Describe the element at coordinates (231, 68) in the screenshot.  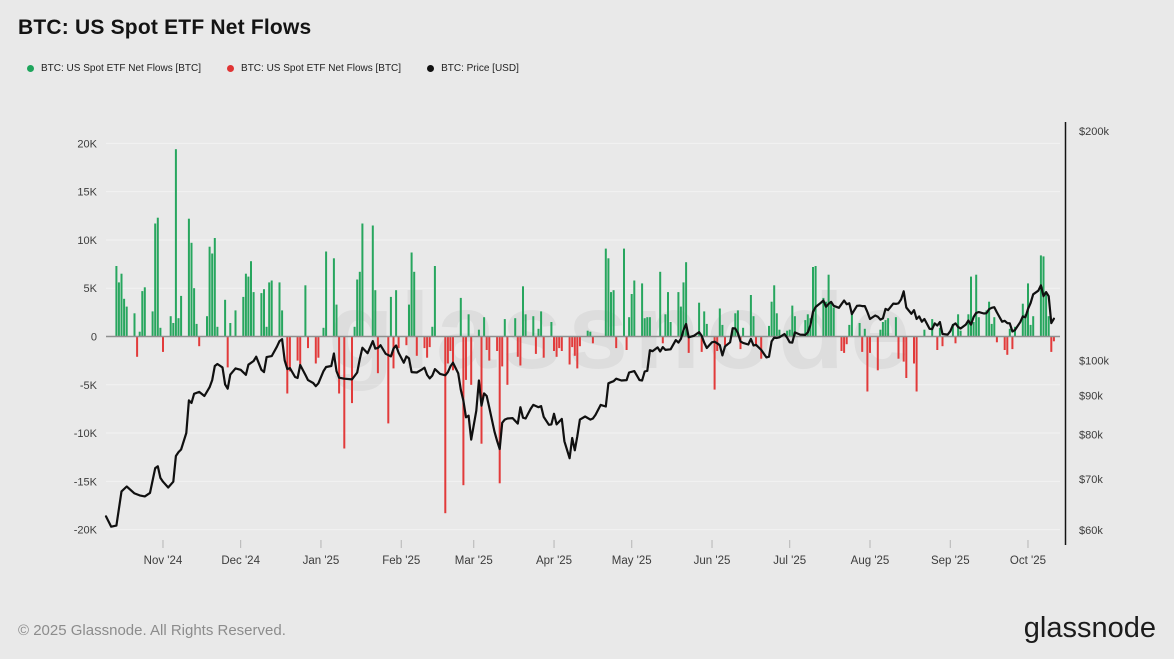
I see `outflow-dot-icon` at that location.